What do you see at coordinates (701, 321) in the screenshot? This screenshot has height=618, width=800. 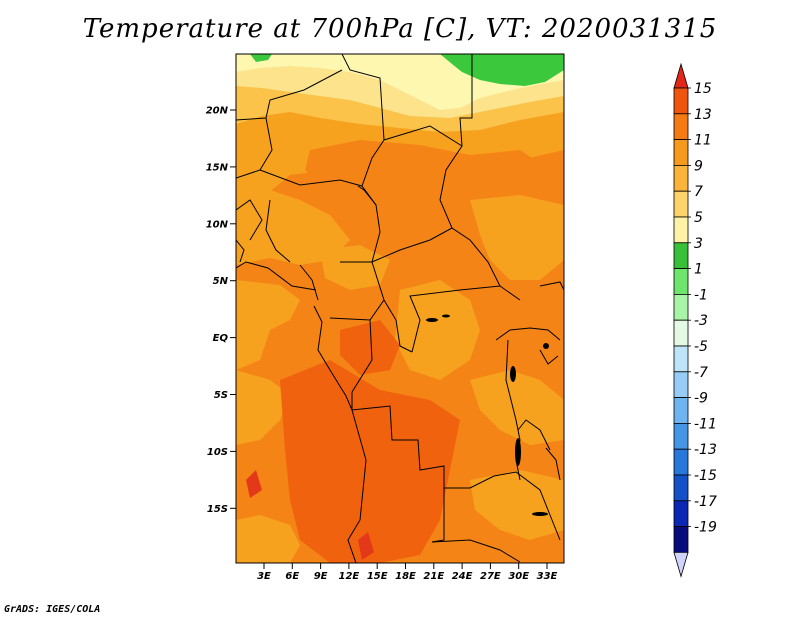 I see `colorbar-label: -3` at bounding box center [701, 321].